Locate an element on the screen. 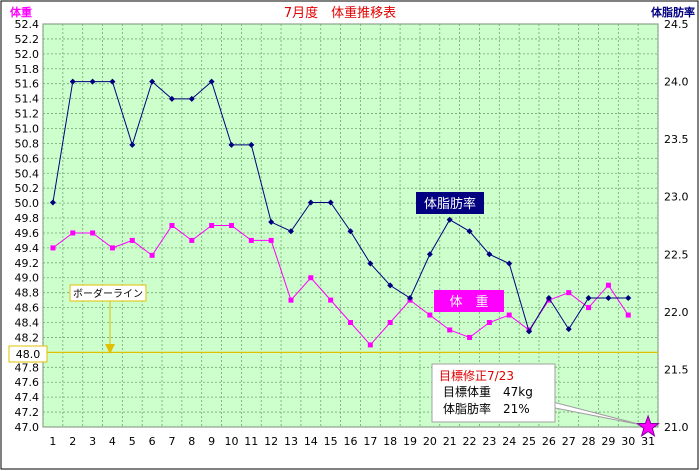 The image size is (700, 471). left-tick-label: 49.6 is located at coordinates (27, 233).